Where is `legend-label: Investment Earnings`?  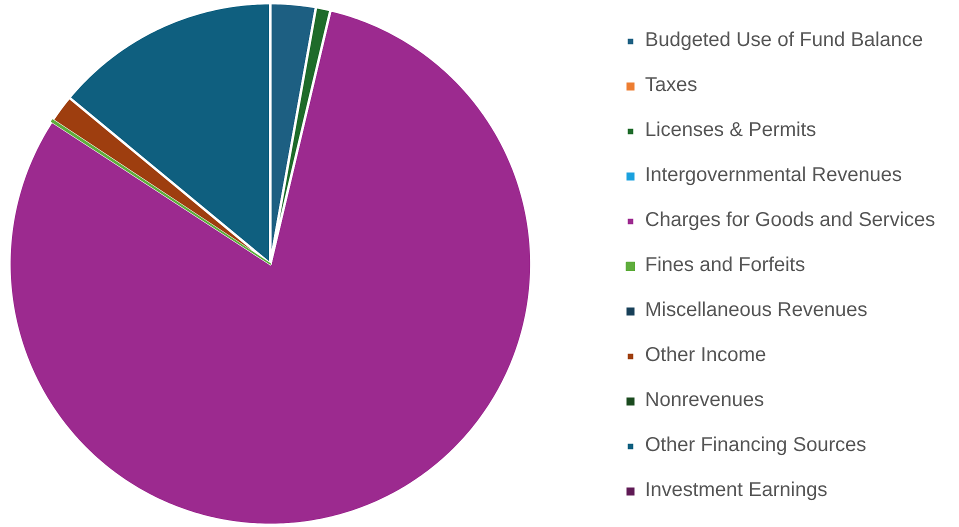 legend-label: Investment Earnings is located at coordinates (736, 490).